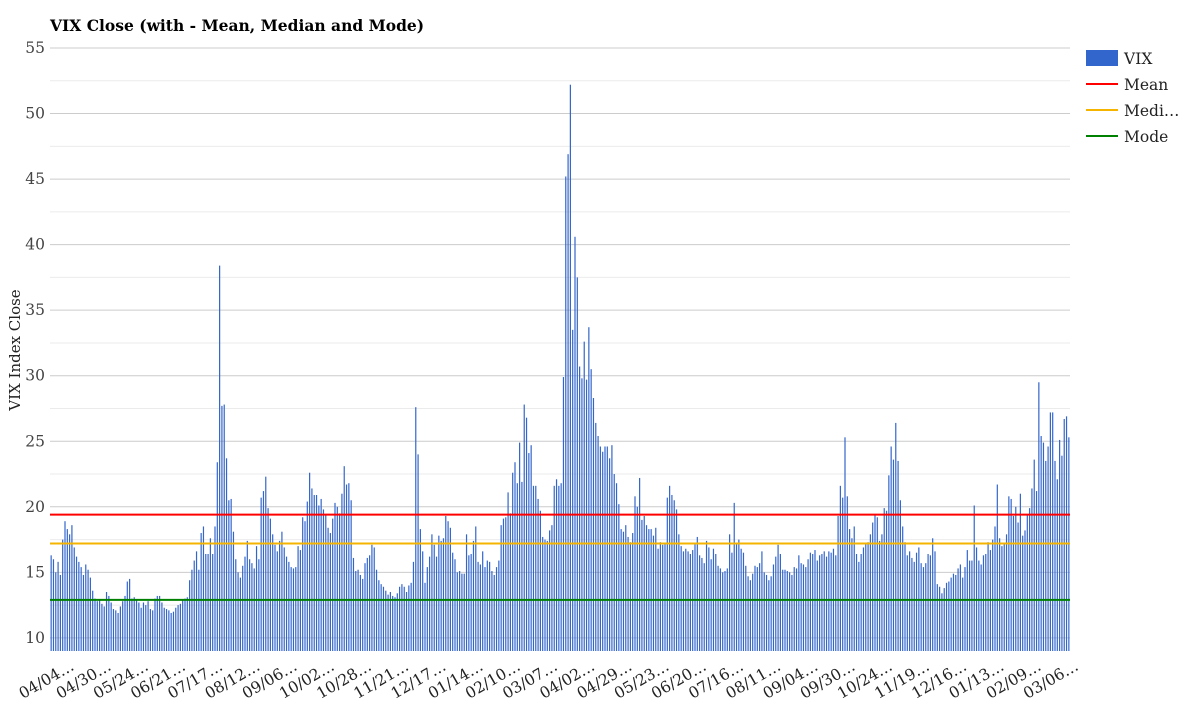 The width and height of the screenshot is (1200, 707). What do you see at coordinates (1137, 59) in the screenshot?
I see `legend-label: VIX` at bounding box center [1137, 59].